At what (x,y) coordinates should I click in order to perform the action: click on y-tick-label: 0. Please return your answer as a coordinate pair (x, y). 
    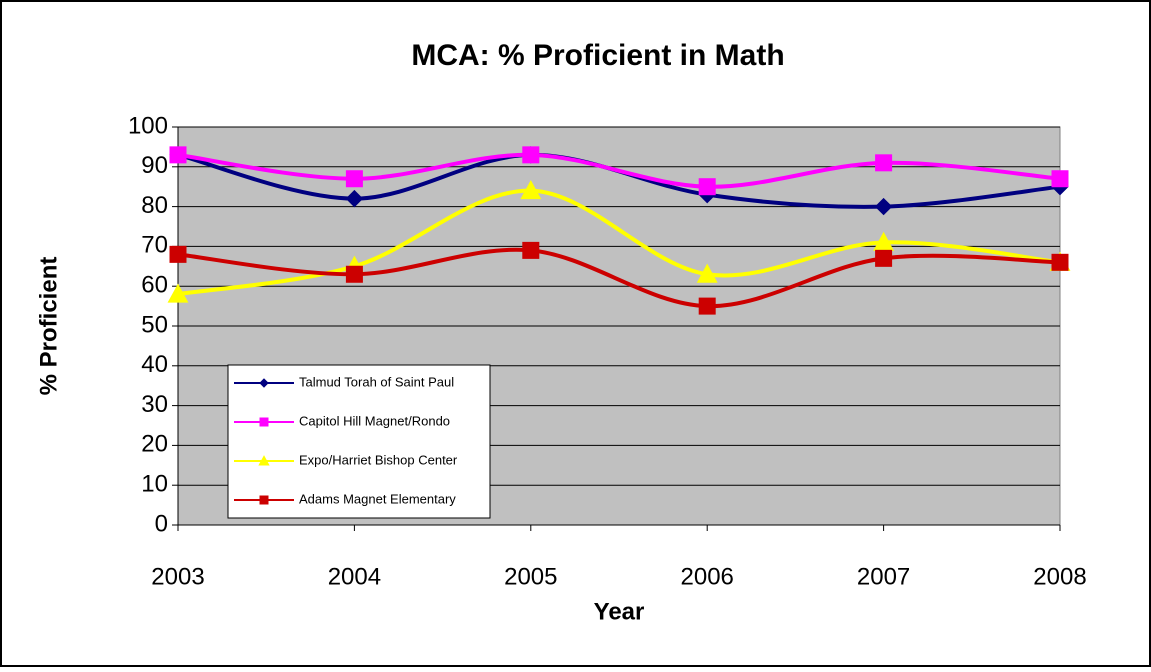
    Looking at the image, I should click on (161, 523).